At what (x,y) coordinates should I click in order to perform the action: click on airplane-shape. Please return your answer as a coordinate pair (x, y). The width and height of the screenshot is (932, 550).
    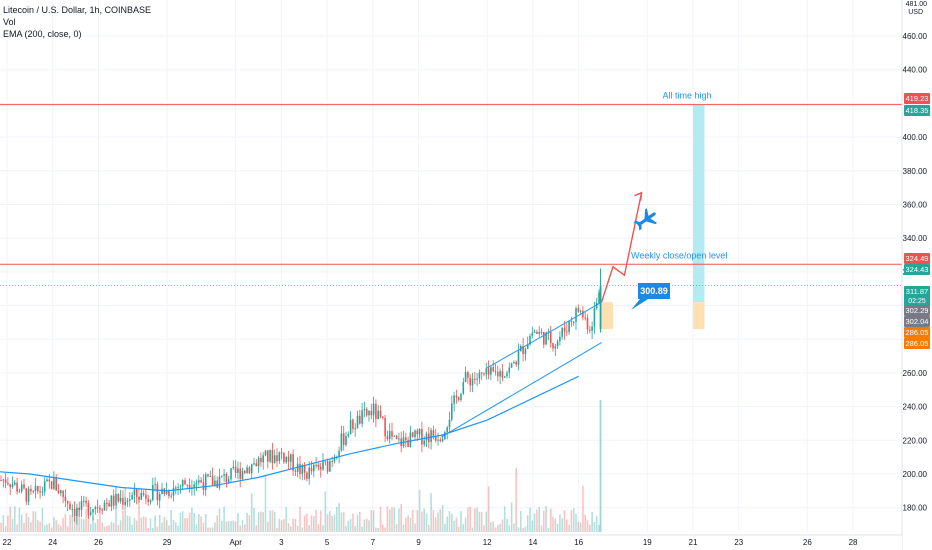
    Looking at the image, I should click on (645, 219).